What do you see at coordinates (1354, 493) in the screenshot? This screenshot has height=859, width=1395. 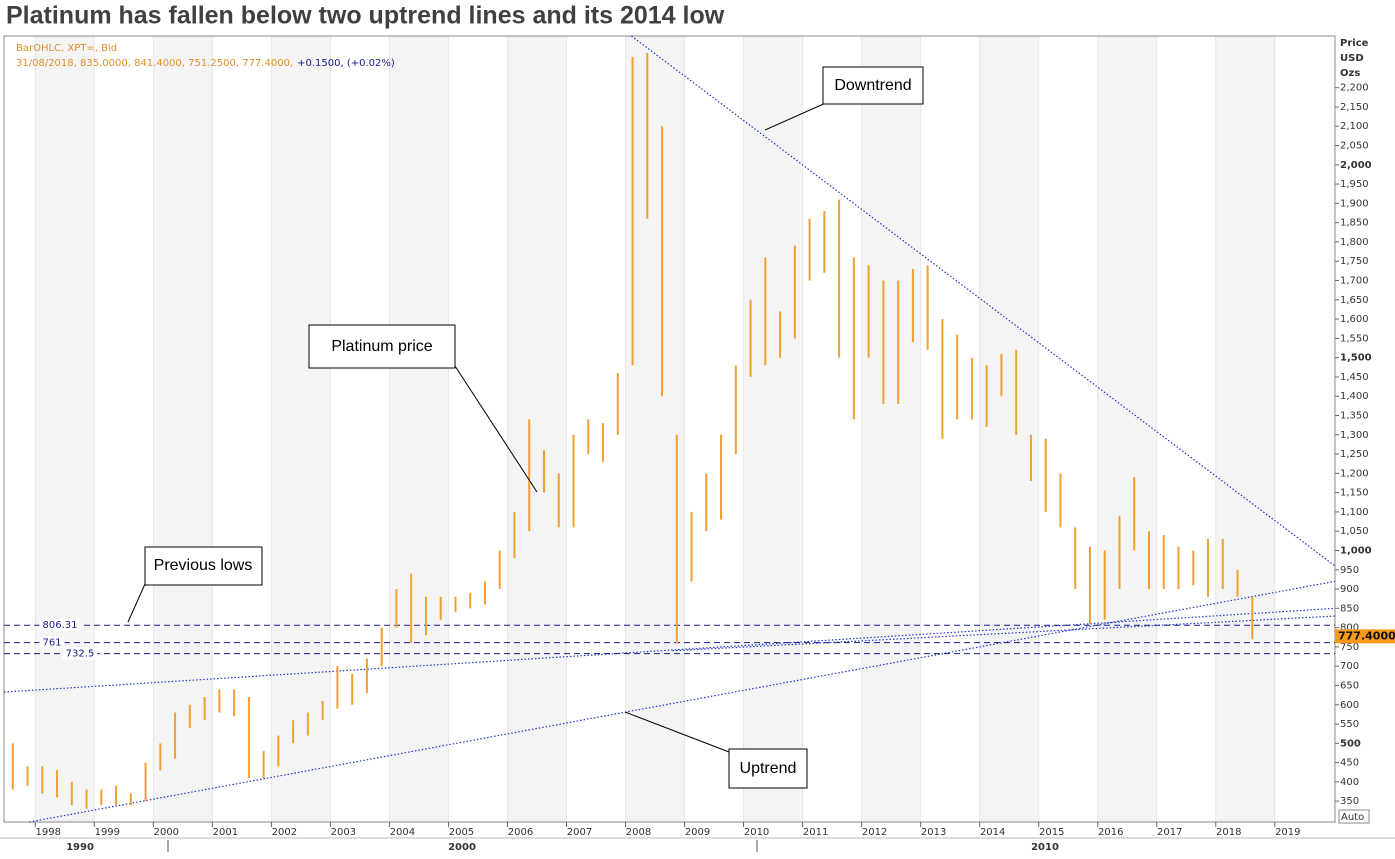 I see `y-tick-label: 1,150` at bounding box center [1354, 493].